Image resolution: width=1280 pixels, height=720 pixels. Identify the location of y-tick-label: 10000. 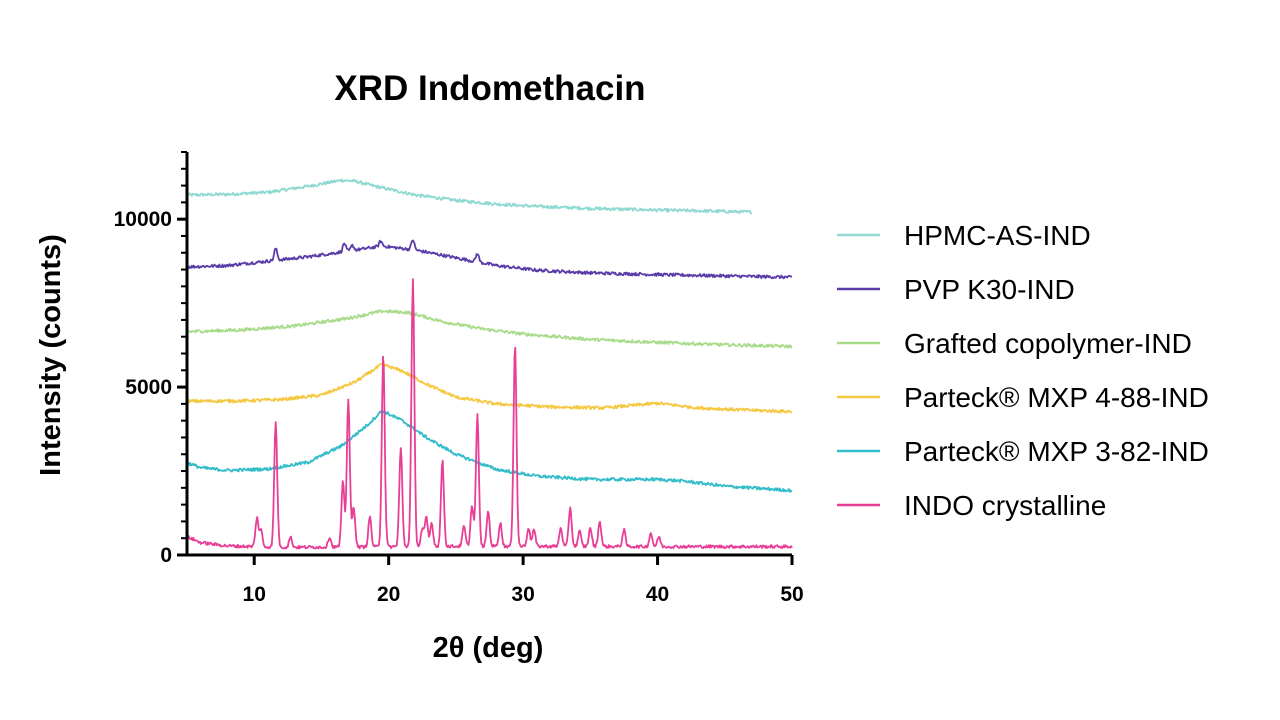
(143, 219).